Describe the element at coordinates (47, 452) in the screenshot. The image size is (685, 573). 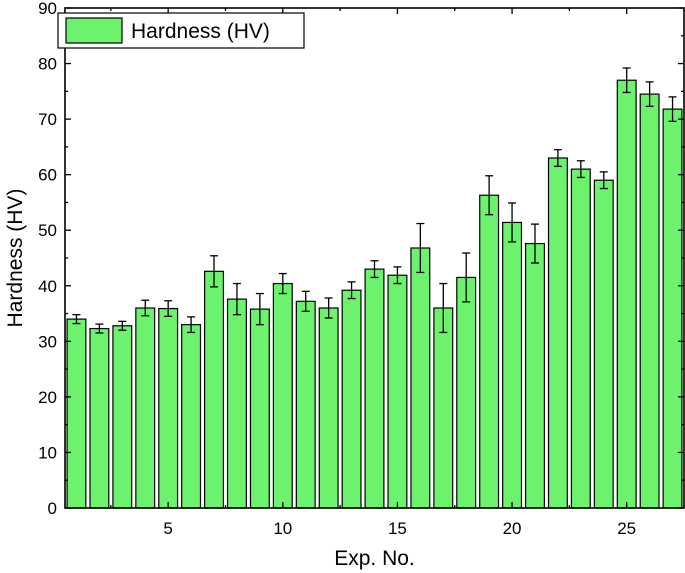
I see `y-tick-label: 10` at that location.